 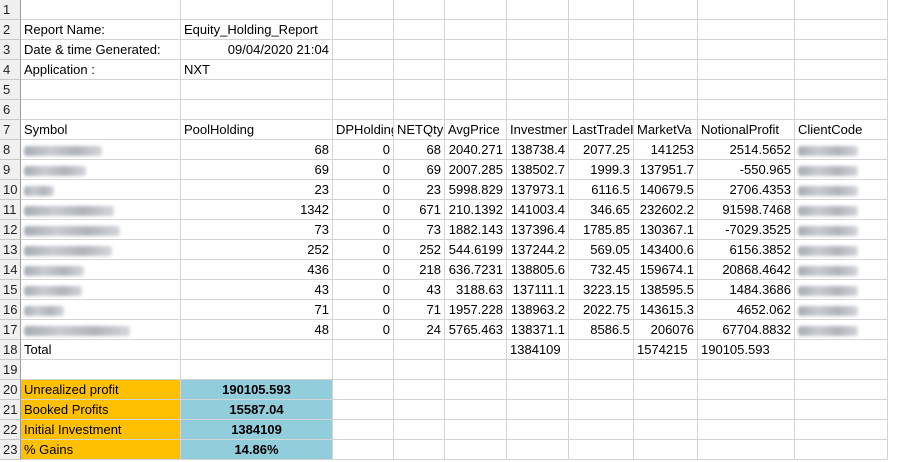 What do you see at coordinates (538, 190) in the screenshot?
I see `data-cell-inv: 137973.1` at bounding box center [538, 190].